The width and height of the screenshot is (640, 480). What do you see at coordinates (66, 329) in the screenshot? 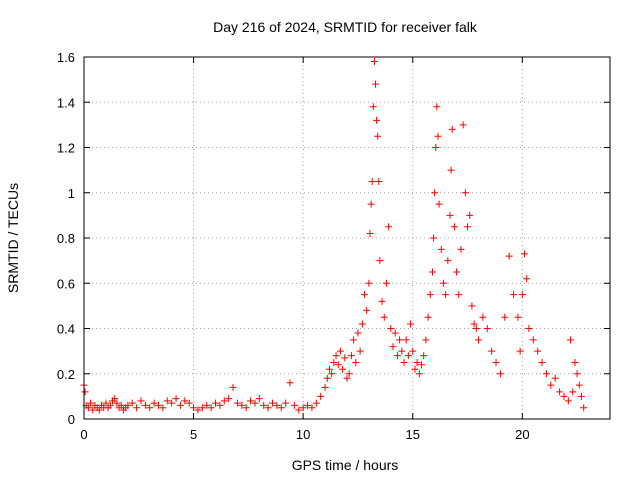
I see `y-tick-label: 0.4` at bounding box center [66, 329].